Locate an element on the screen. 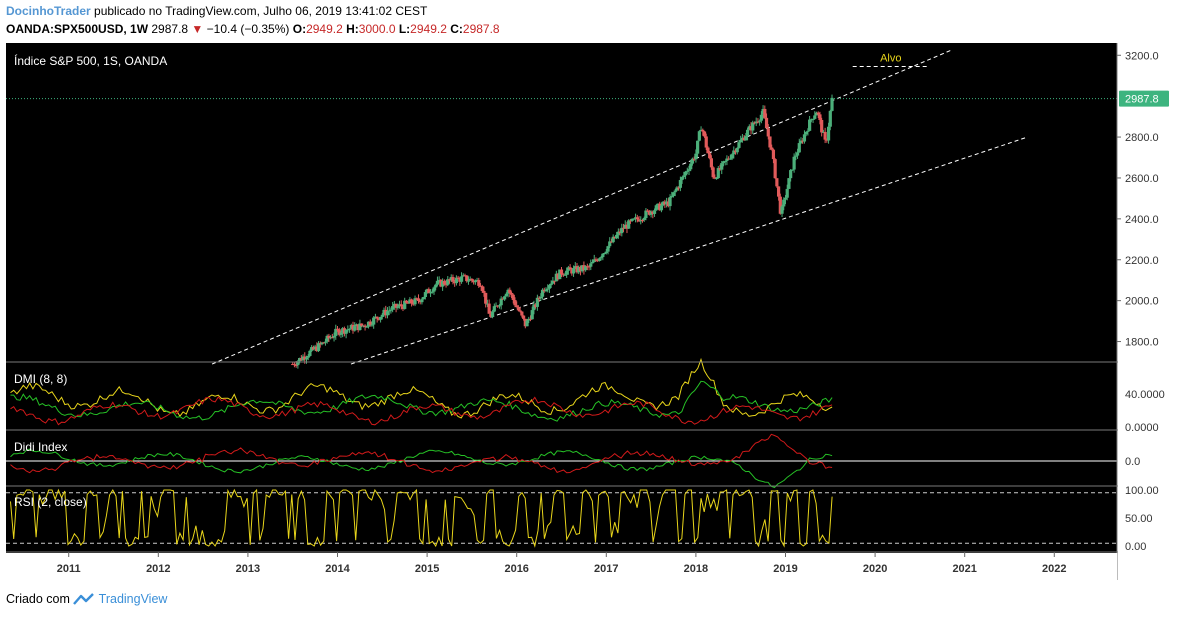 The height and width of the screenshot is (617, 1180). rsi-pane is located at coordinates (561, 518).